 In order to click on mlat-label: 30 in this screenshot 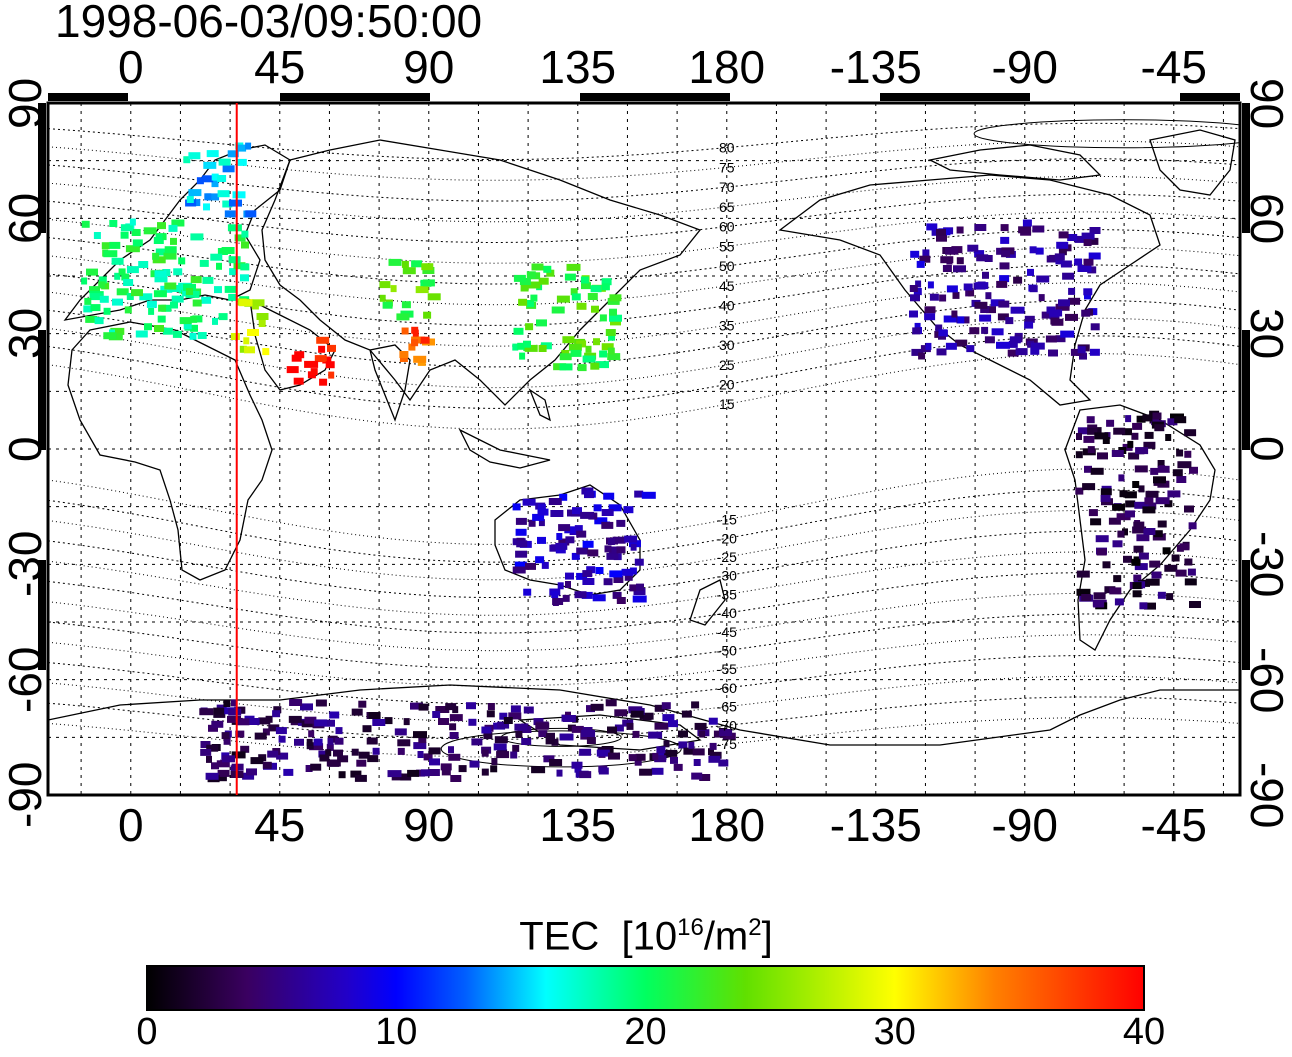, I will do `click(727, 345)`.